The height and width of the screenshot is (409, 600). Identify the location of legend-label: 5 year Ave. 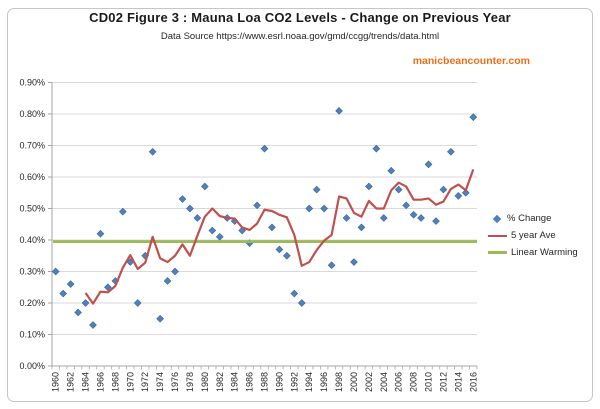
(533, 235).